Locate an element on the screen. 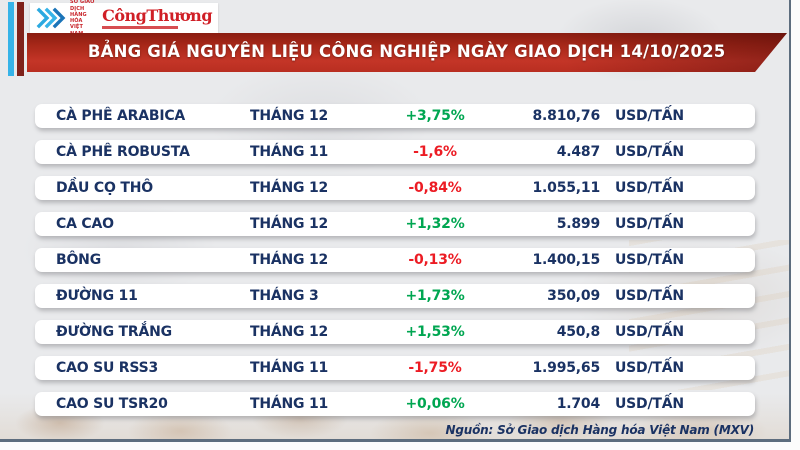 This screenshot has height=450, width=800. price-value: 1.995,65 is located at coordinates (566, 368).